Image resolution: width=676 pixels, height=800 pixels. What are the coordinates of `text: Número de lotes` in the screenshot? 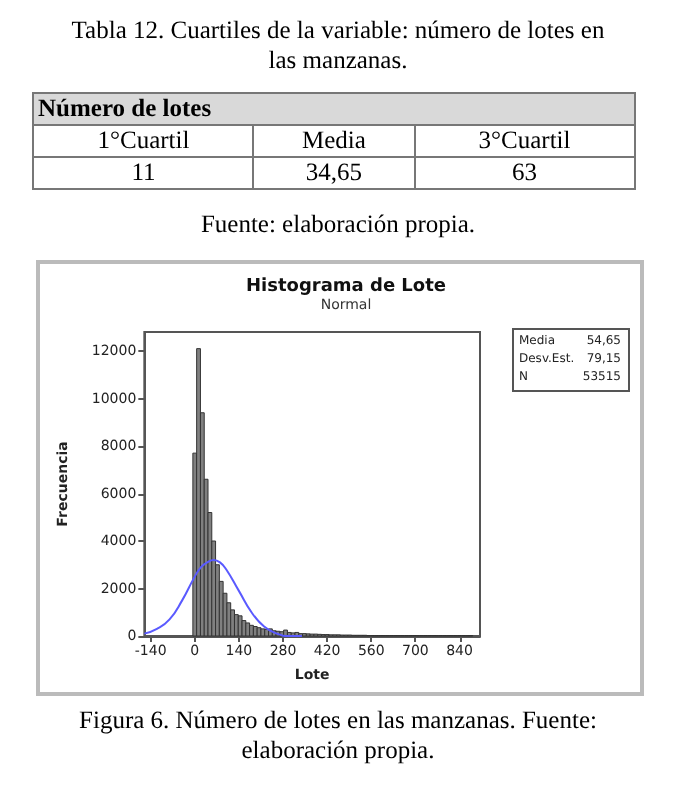 It's located at (334, 109).